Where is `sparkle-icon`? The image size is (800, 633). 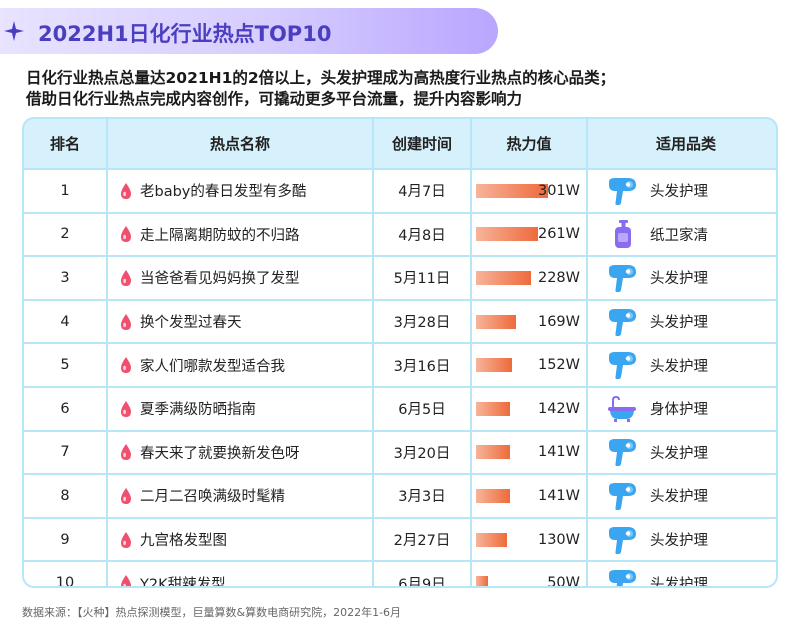 sparkle-icon is located at coordinates (14, 31).